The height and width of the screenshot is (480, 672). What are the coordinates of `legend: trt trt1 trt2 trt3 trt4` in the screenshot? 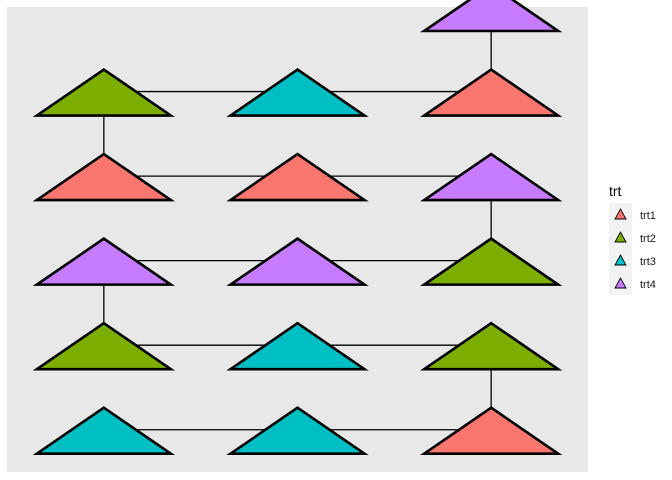 It's located at (632, 239).